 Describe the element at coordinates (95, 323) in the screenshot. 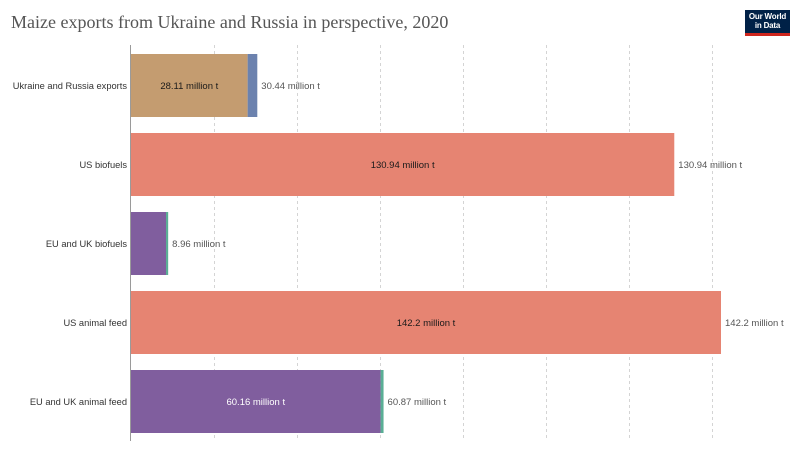

I see `category-label: US animal feed` at that location.